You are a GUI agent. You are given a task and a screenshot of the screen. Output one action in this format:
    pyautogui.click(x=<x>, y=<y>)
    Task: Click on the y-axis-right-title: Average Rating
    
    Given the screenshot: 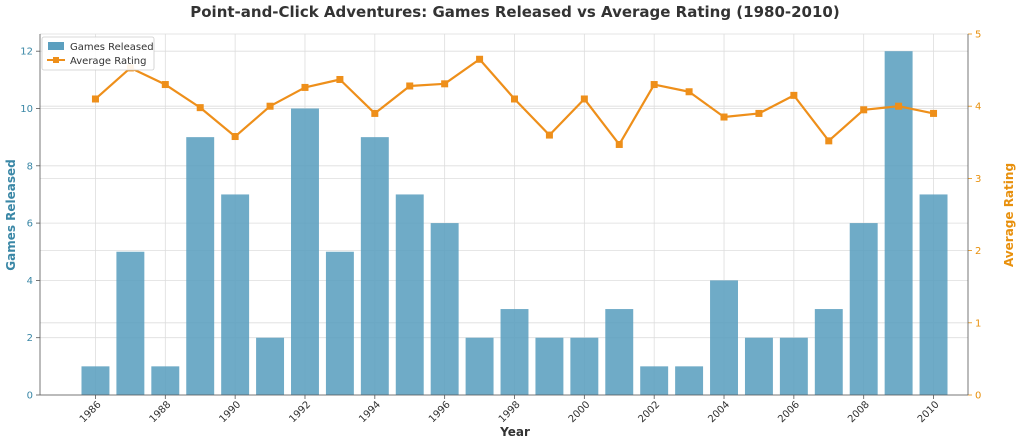 What is the action you would take?
    pyautogui.click(x=1009, y=215)
    